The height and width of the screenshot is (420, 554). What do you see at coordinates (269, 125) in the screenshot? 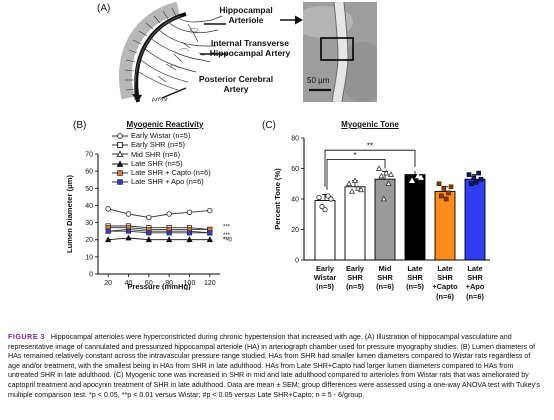
I see `panel-c-letter: (C)` at bounding box center [269, 125].